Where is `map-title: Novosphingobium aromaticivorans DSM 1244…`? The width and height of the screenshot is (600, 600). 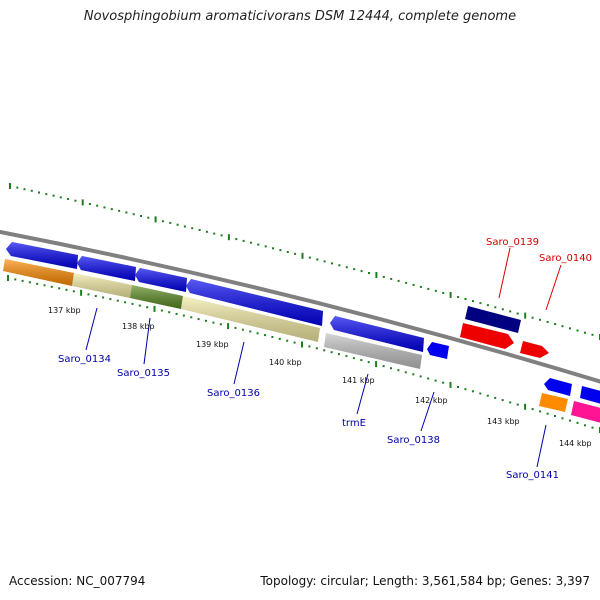 map-title: Novosphingobium aromaticivorans DSM 1244… is located at coordinates (300, 16).